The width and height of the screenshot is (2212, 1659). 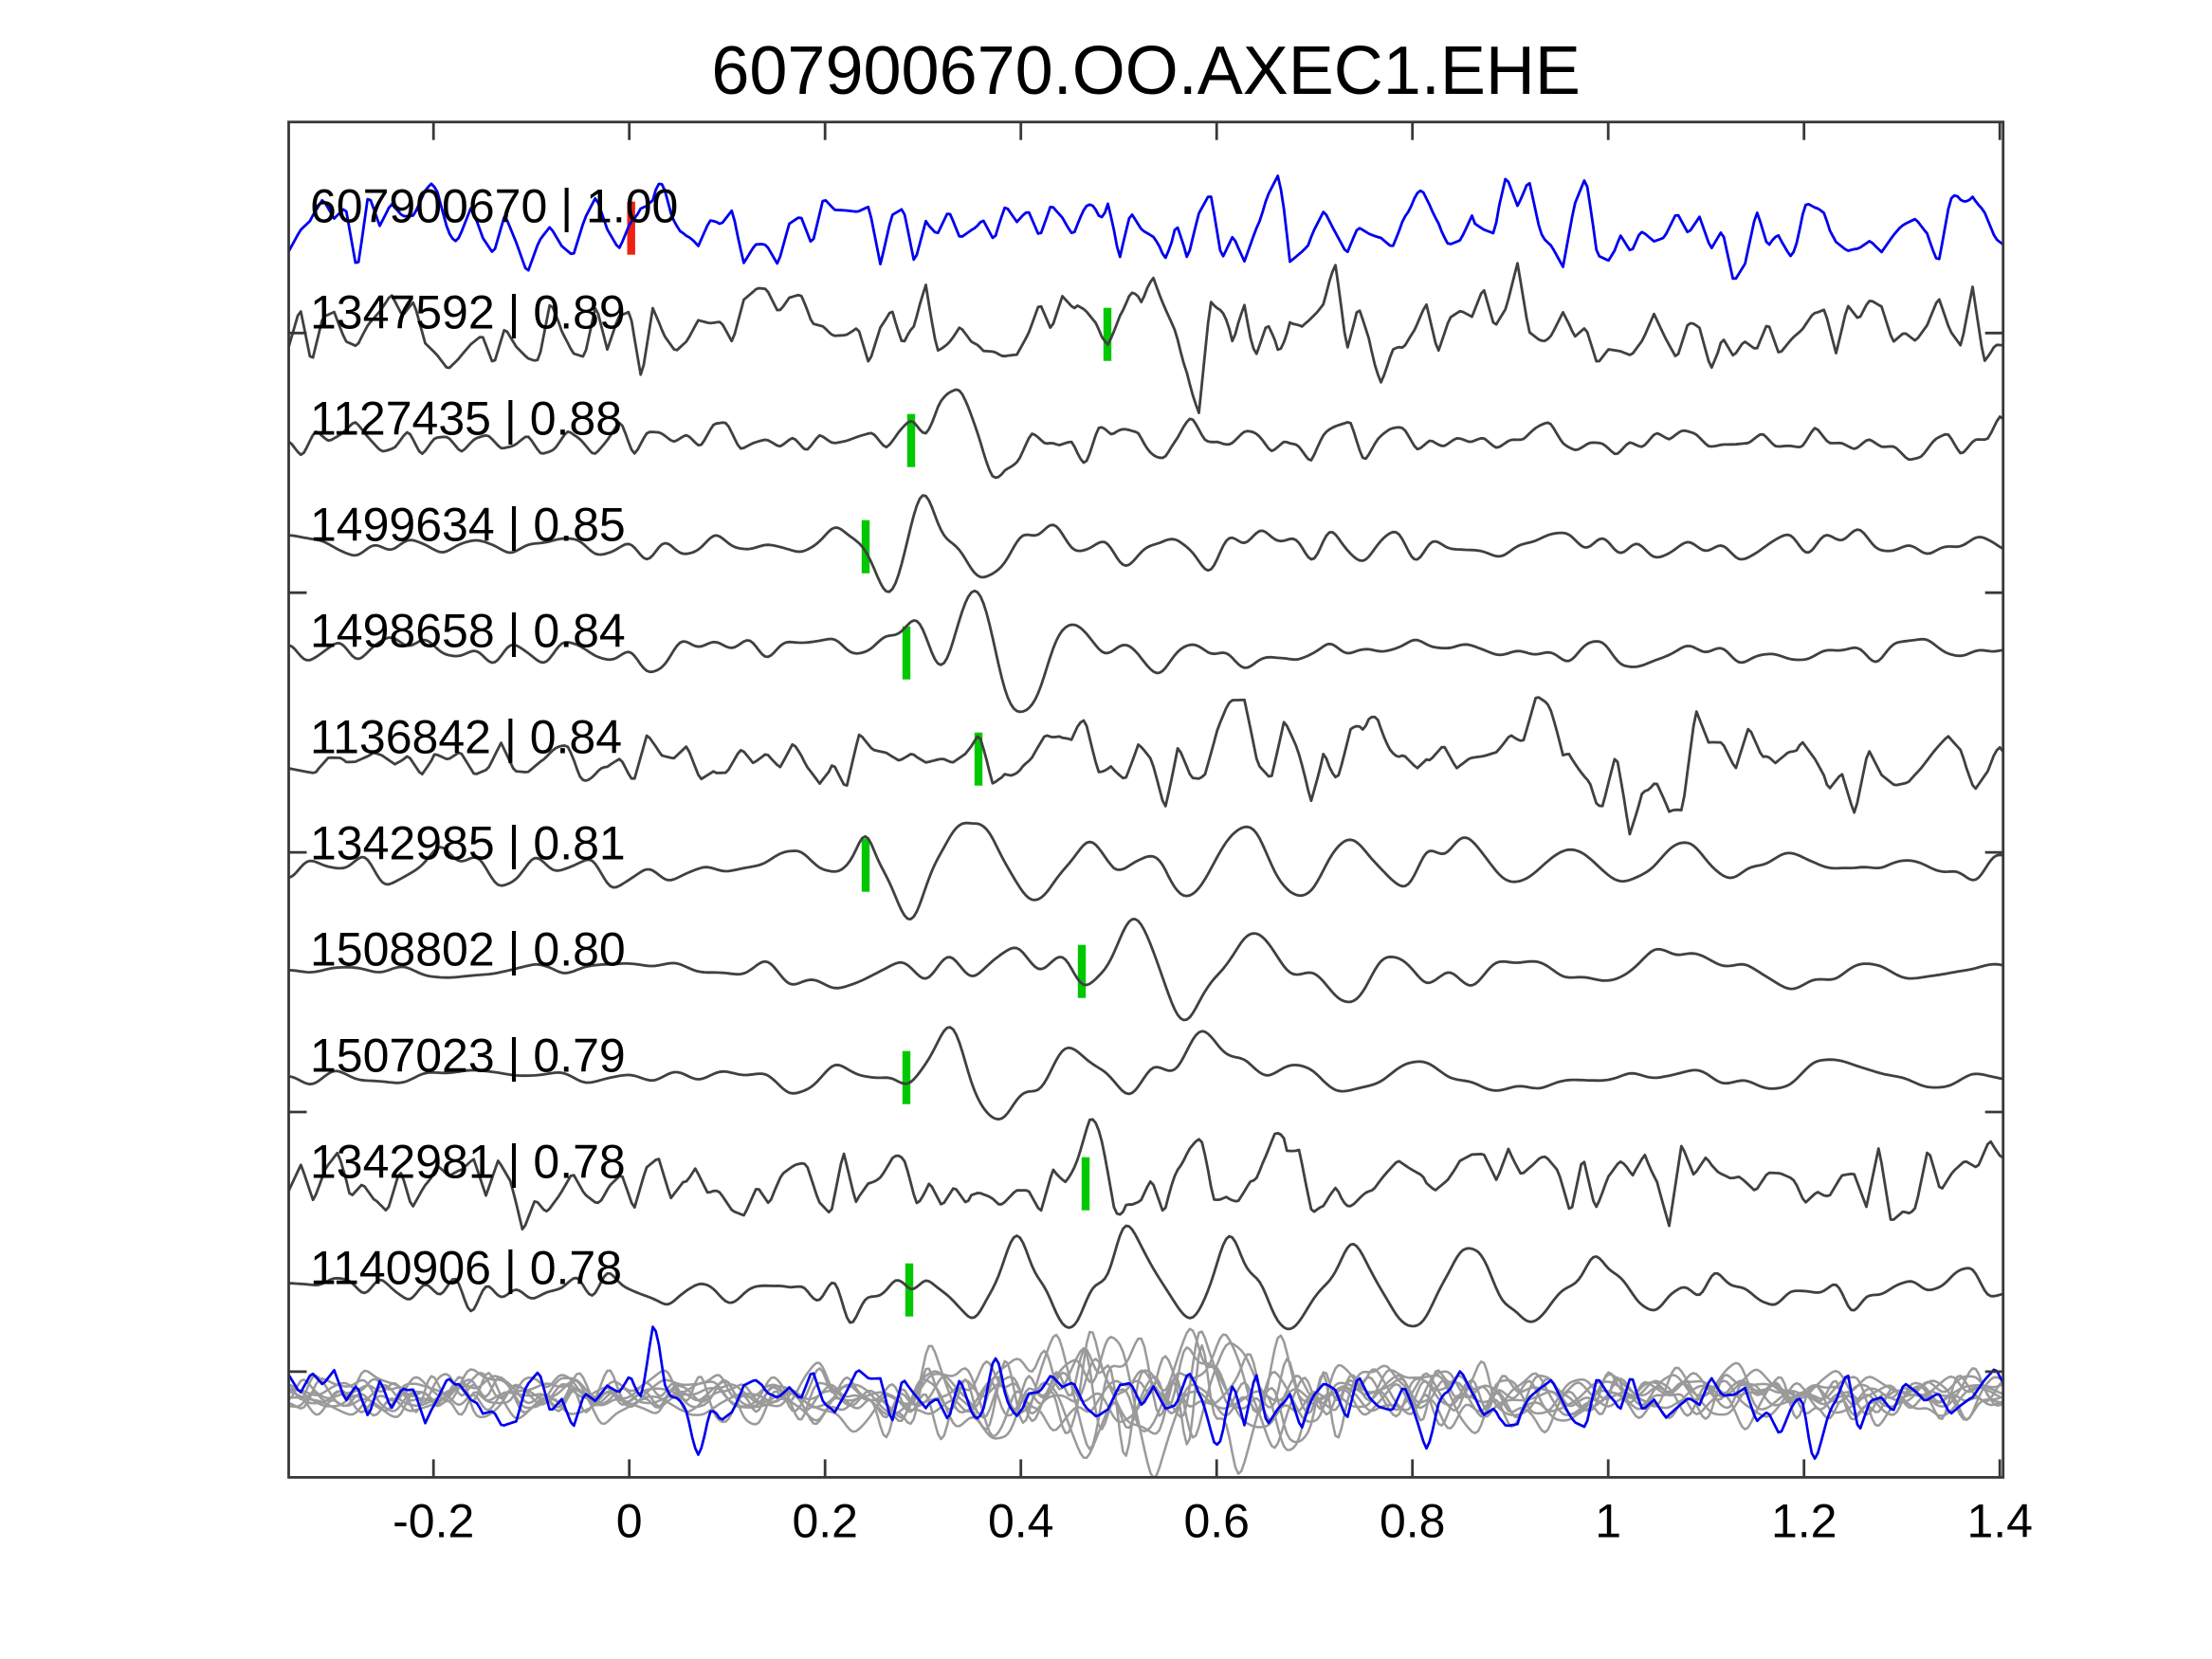 I want to click on svg-text: 1508802 | 0.80, so click(x=468, y=949).